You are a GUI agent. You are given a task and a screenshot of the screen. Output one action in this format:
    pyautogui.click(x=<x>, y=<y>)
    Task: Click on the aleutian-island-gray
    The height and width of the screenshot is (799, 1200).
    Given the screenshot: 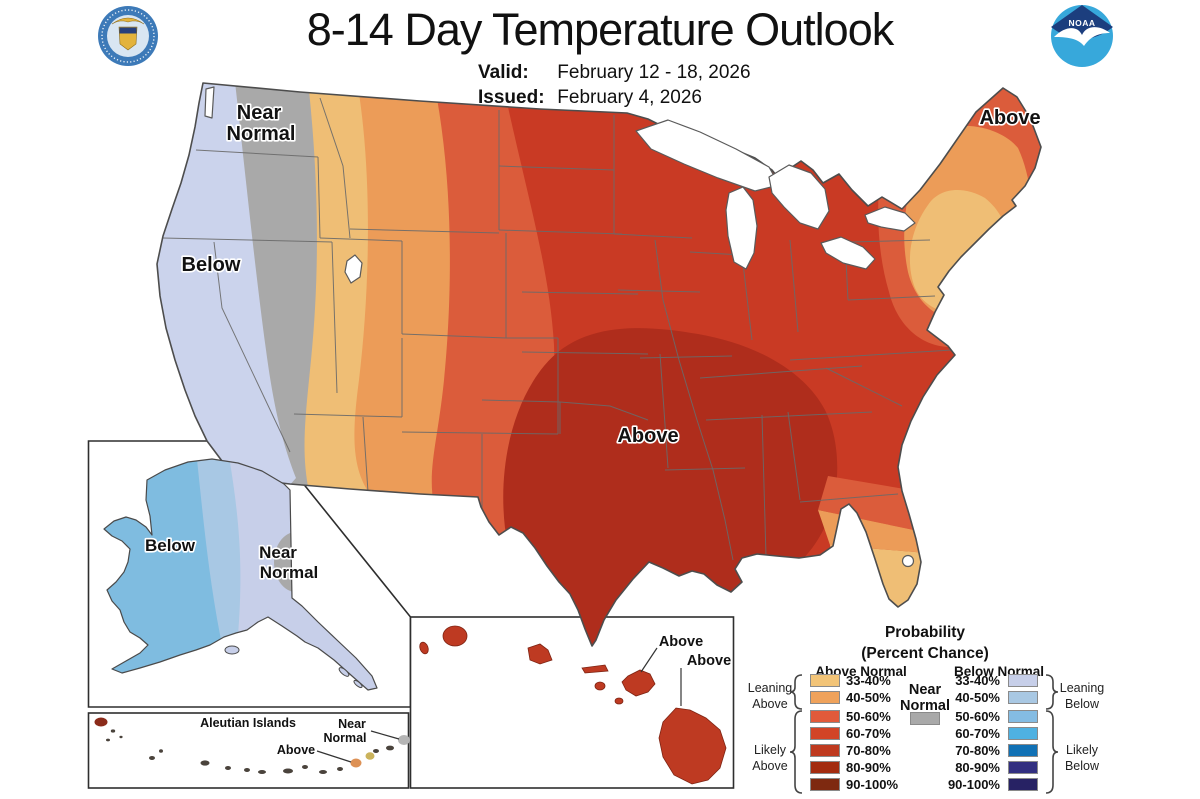 What is the action you would take?
    pyautogui.click(x=404, y=740)
    